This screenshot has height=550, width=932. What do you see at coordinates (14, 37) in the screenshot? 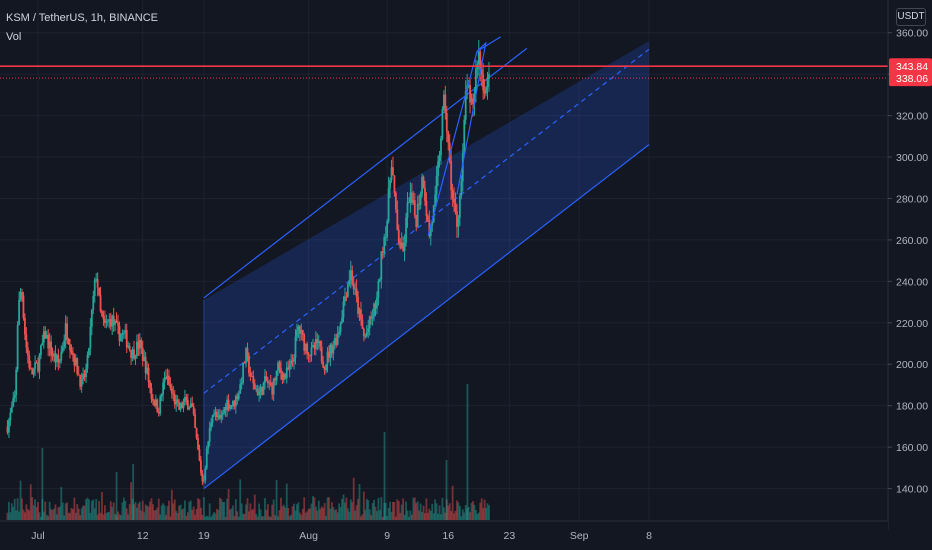
I see `volume-indicator-label: Vol` at bounding box center [14, 37].